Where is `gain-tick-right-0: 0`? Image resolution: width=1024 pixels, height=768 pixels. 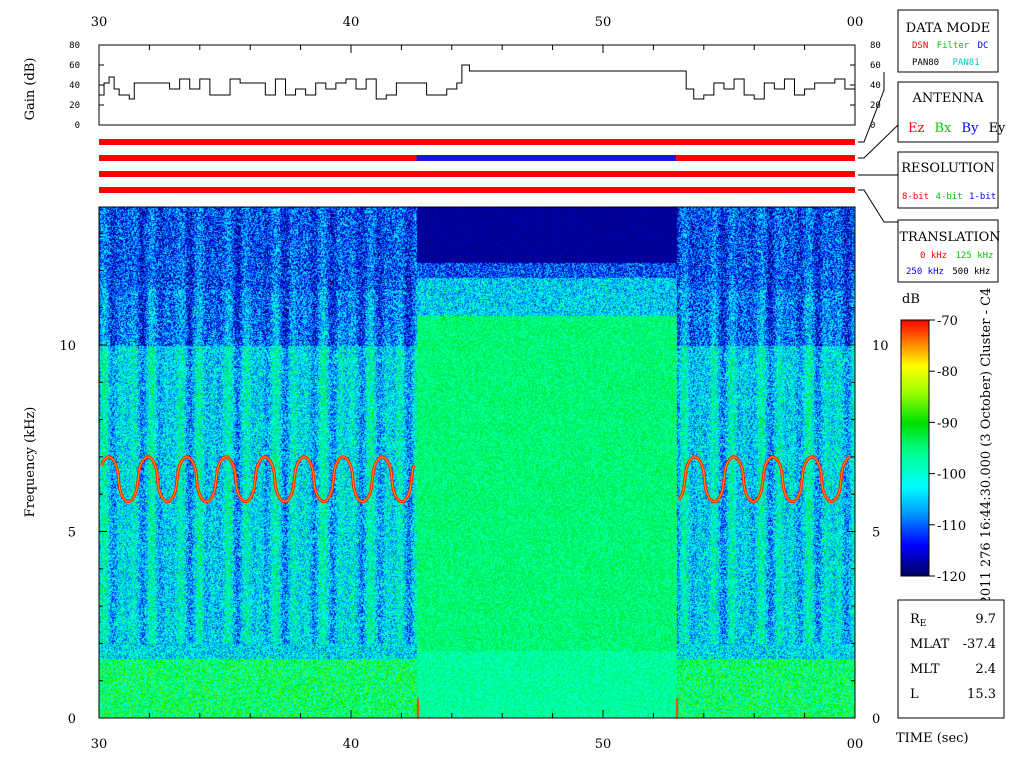
gain-tick-right-0: 0 is located at coordinates (872, 126).